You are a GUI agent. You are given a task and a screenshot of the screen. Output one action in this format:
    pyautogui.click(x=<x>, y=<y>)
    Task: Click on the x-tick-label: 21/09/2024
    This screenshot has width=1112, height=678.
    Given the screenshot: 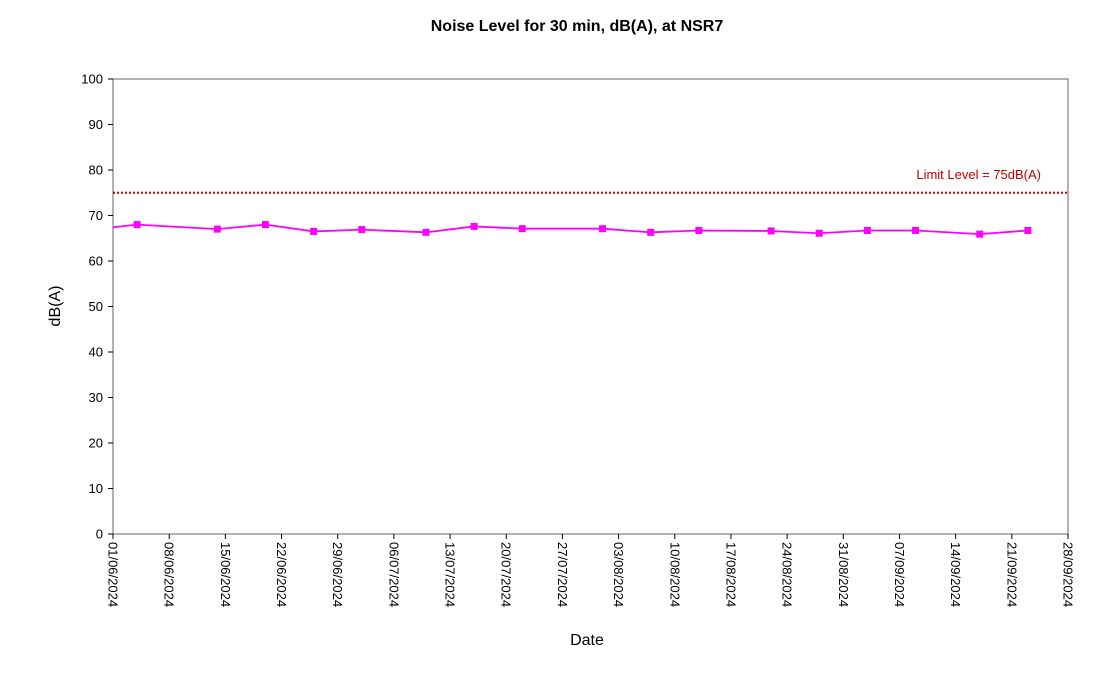 What is the action you would take?
    pyautogui.click(x=1011, y=574)
    